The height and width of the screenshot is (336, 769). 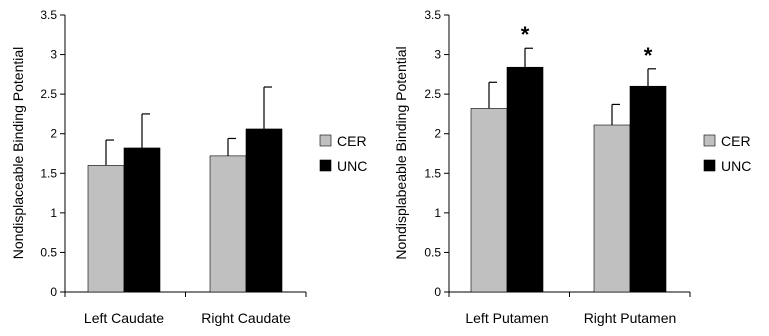 What do you see at coordinates (401, 152) in the screenshot?
I see `y-axis-label: Nondisplabeable Binding Potential` at bounding box center [401, 152].